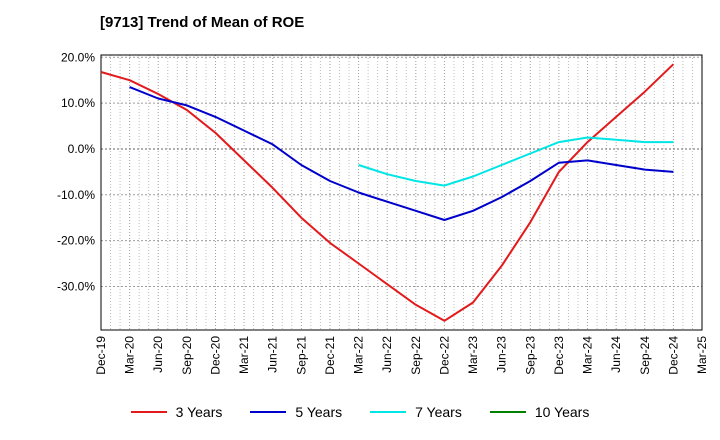 Image resolution: width=720 pixels, height=440 pixels. I want to click on legend-label-7-years: 7 Years, so click(438, 412).